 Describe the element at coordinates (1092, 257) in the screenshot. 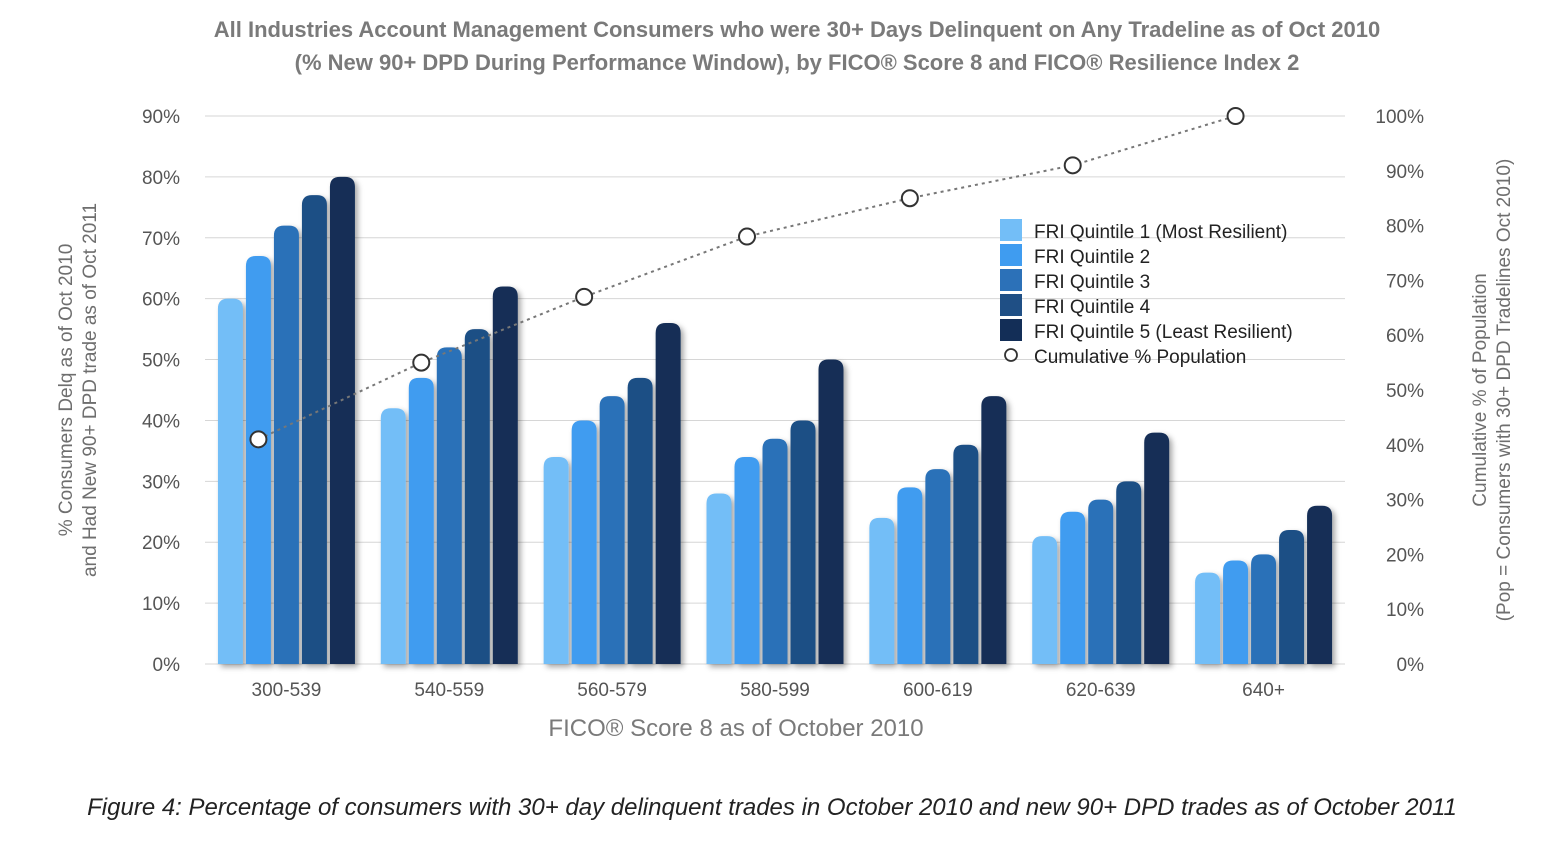

I see `legend-label: FRI Quintile 2` at that location.